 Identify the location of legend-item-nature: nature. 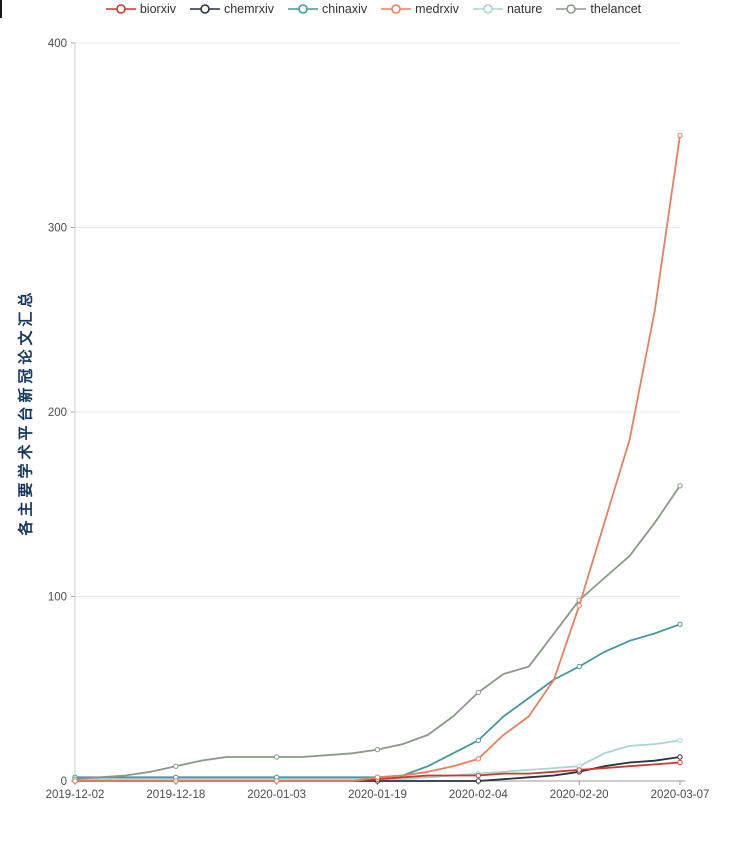
(507, 9).